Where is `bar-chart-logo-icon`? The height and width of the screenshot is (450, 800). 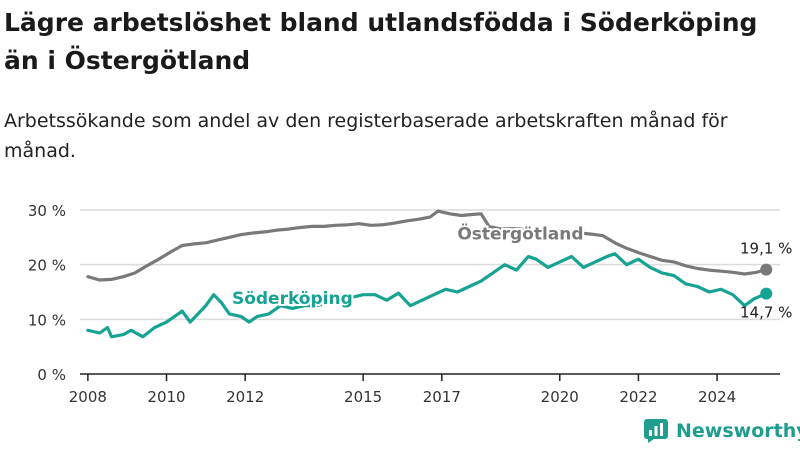 bar-chart-logo-icon is located at coordinates (656, 431).